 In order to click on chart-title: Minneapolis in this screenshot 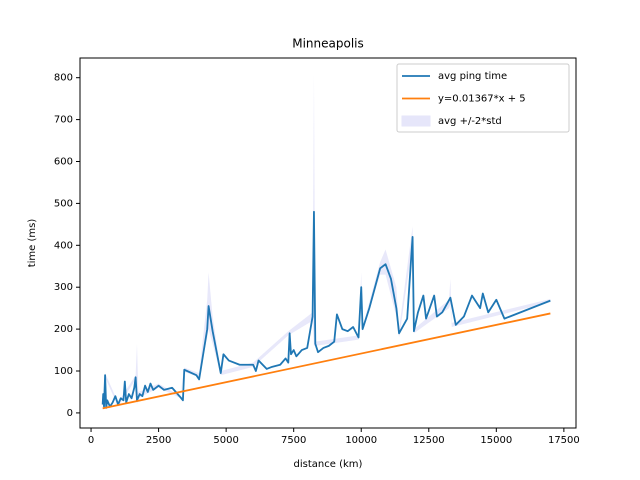, I will do `click(328, 44)`.